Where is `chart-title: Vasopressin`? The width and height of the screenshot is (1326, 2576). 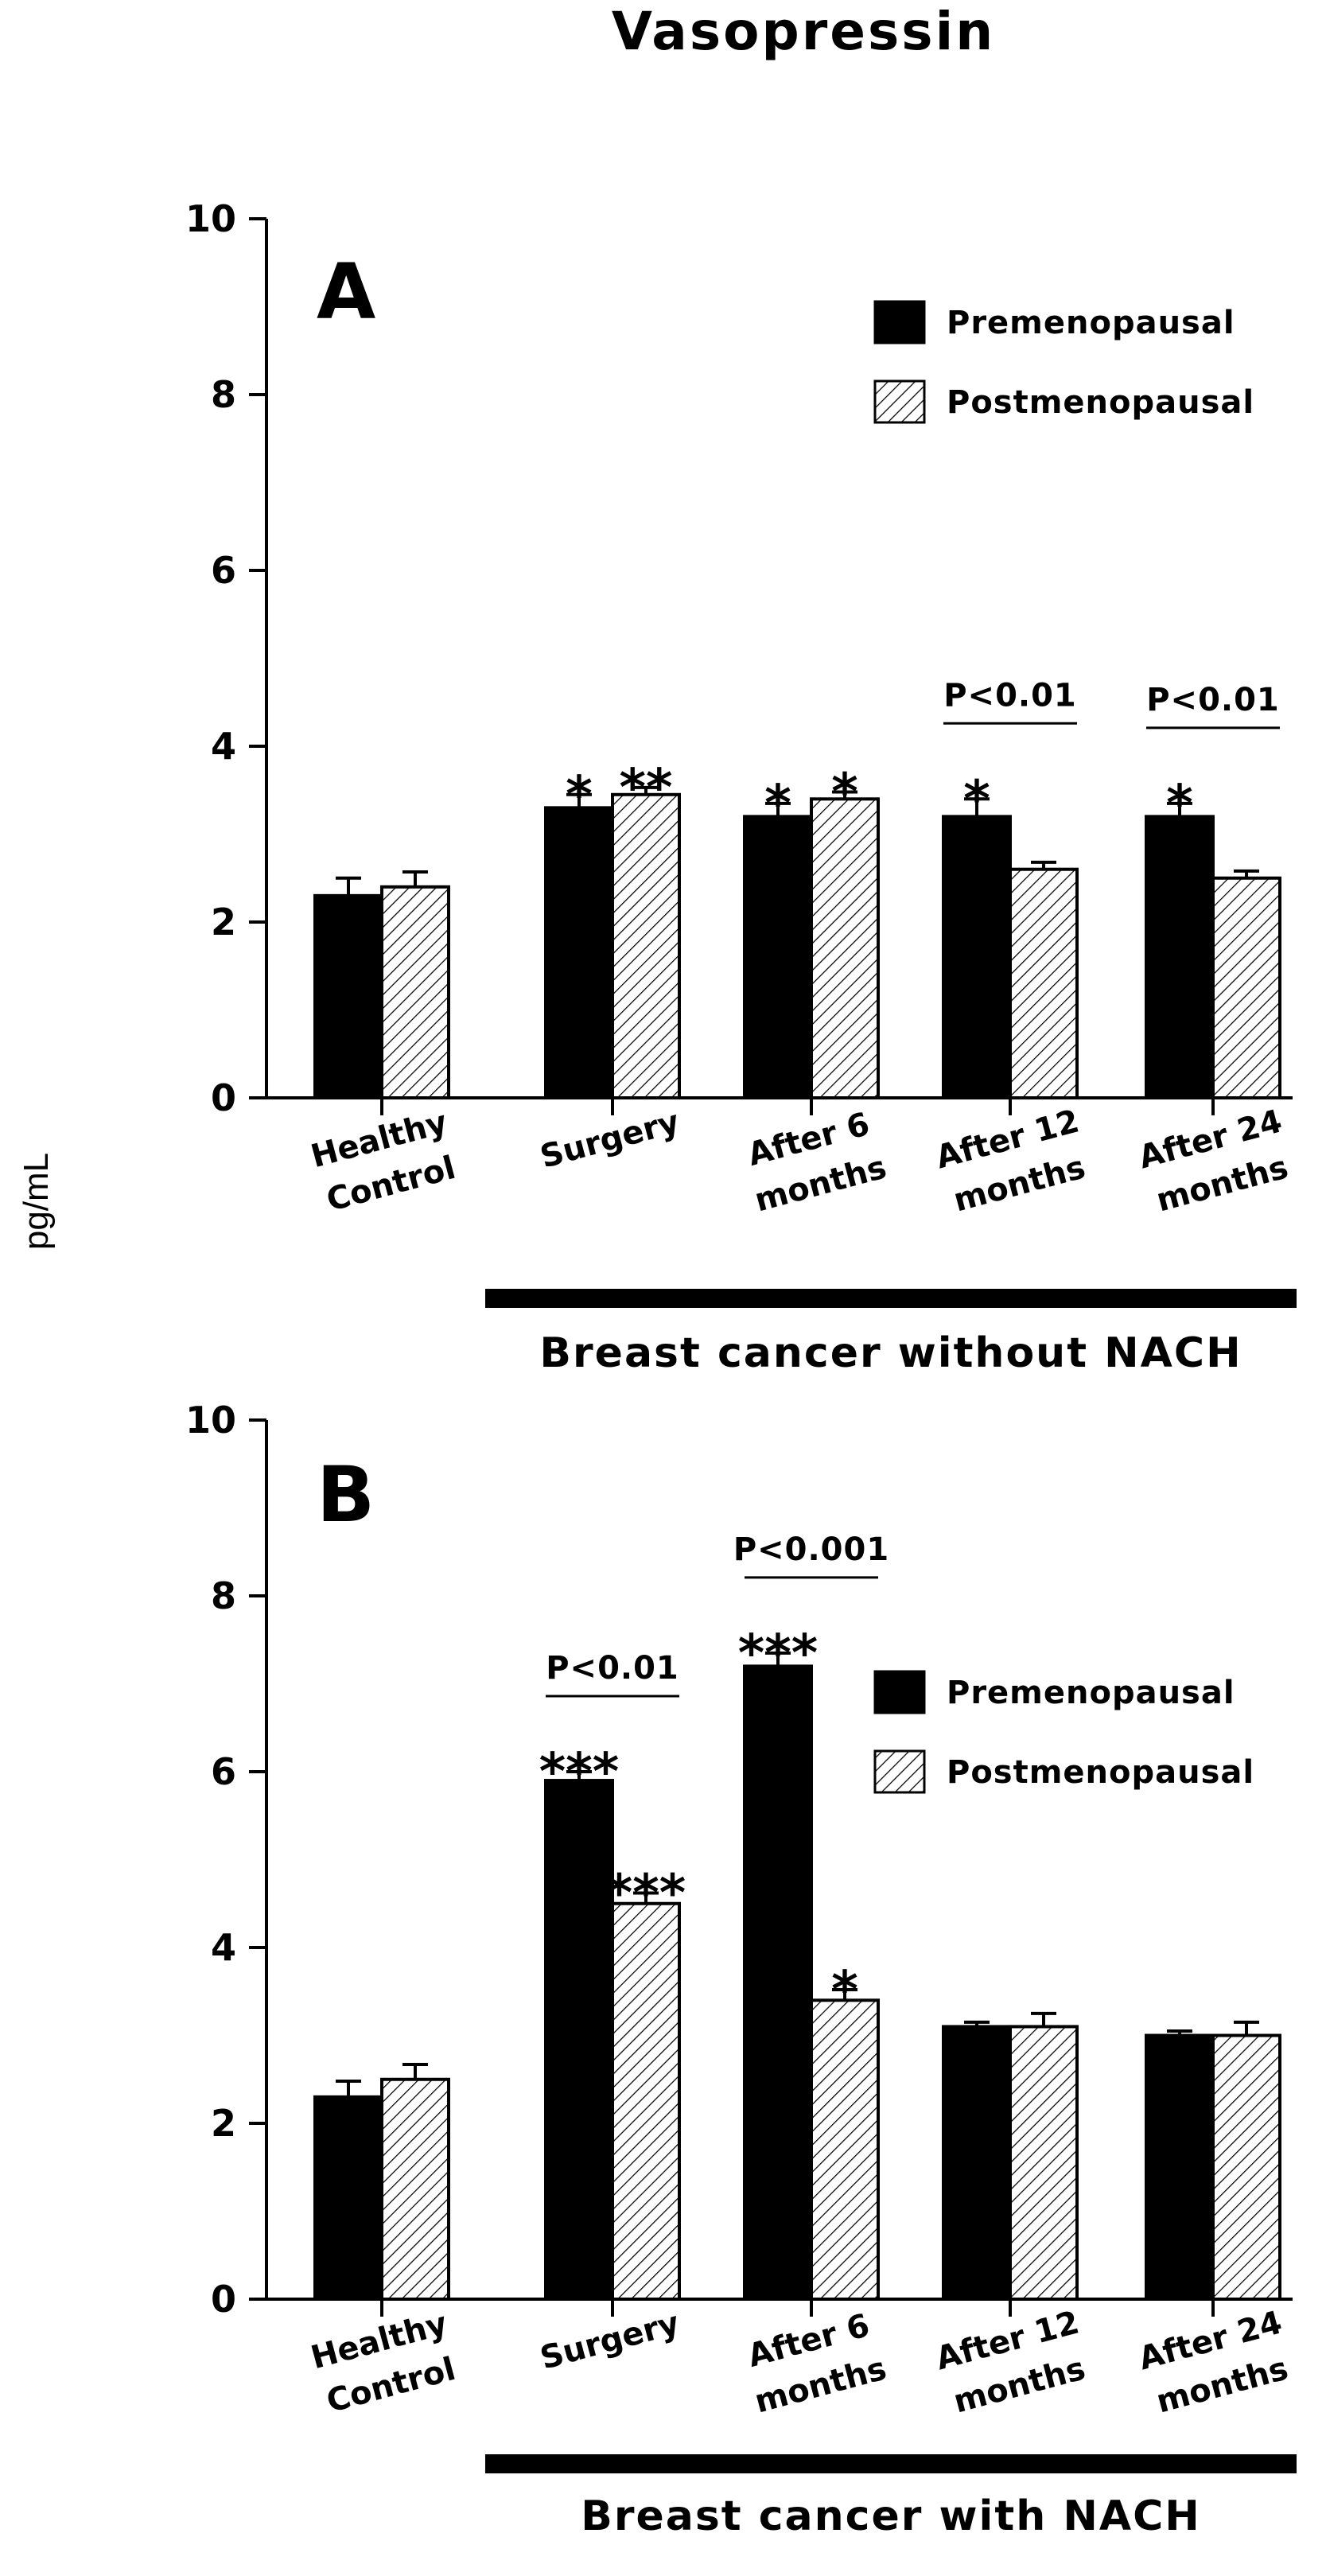
chart-title: Vasopressin is located at coordinates (803, 32).